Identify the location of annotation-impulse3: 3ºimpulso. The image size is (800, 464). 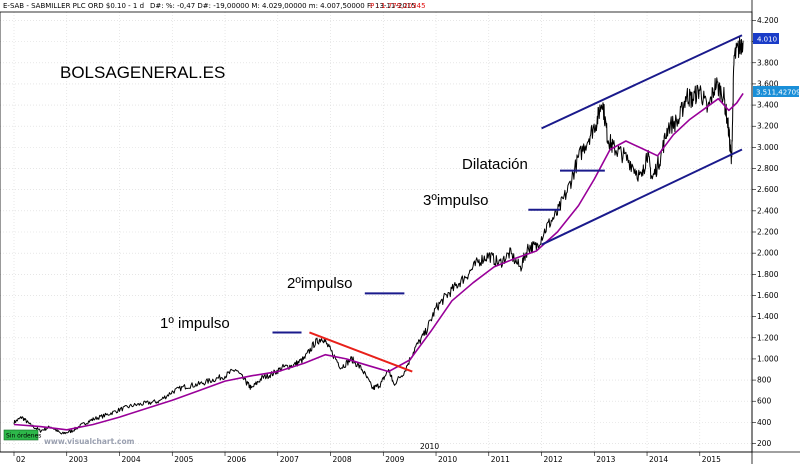
(456, 200).